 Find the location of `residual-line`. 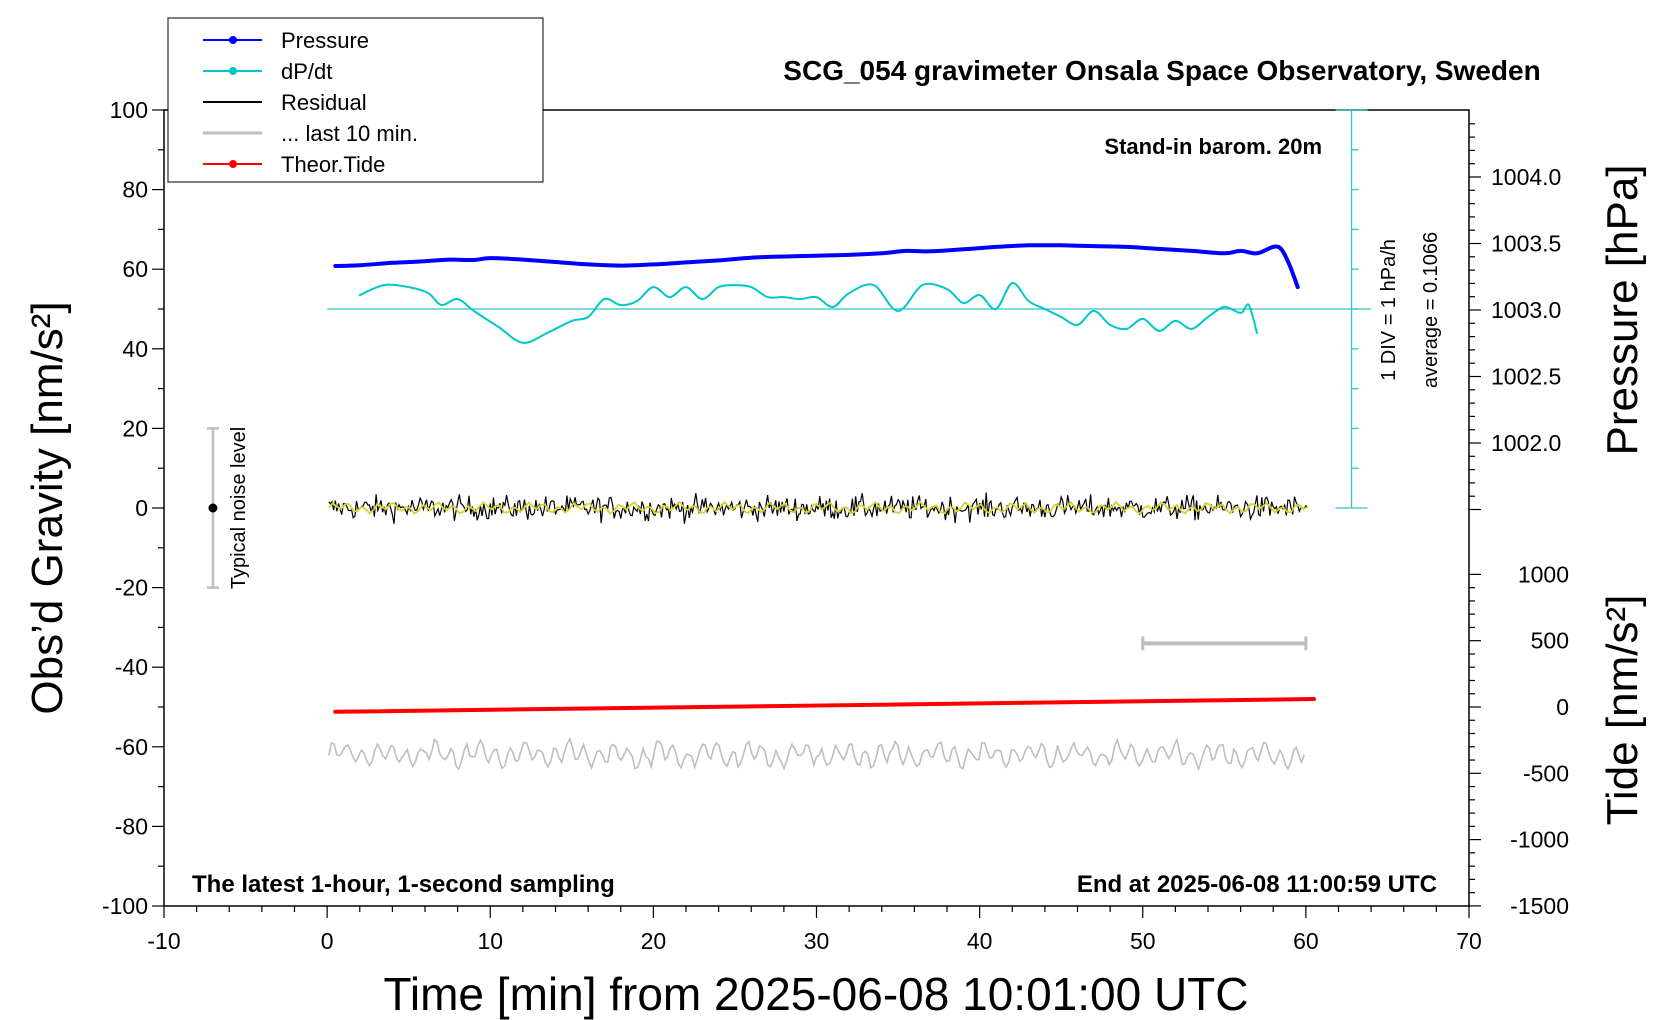

residual-line is located at coordinates (818, 508).